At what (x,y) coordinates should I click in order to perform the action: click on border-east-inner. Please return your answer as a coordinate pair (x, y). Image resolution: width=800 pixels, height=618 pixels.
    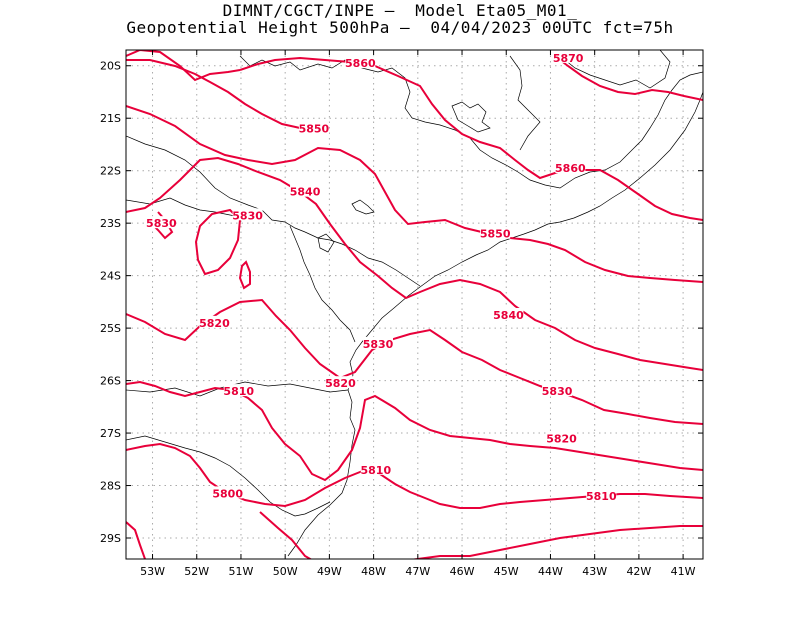
    Looking at the image, I should click on (525, 103).